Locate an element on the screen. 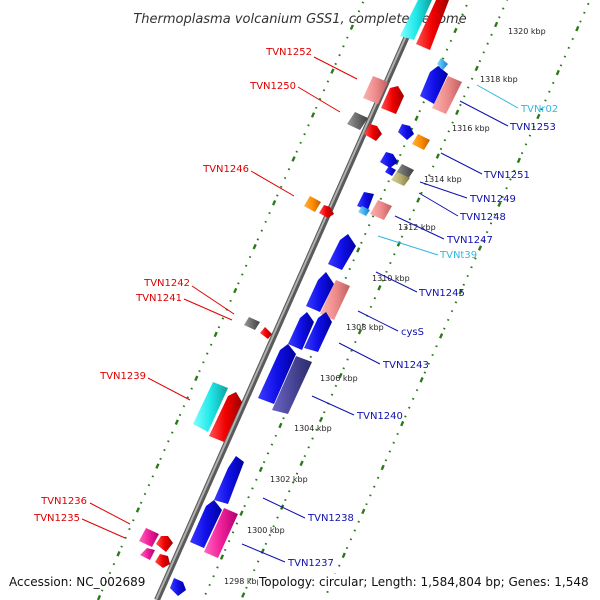 This screenshot has width=600, height=600. gene-label: TVN1248 is located at coordinates (482, 217).